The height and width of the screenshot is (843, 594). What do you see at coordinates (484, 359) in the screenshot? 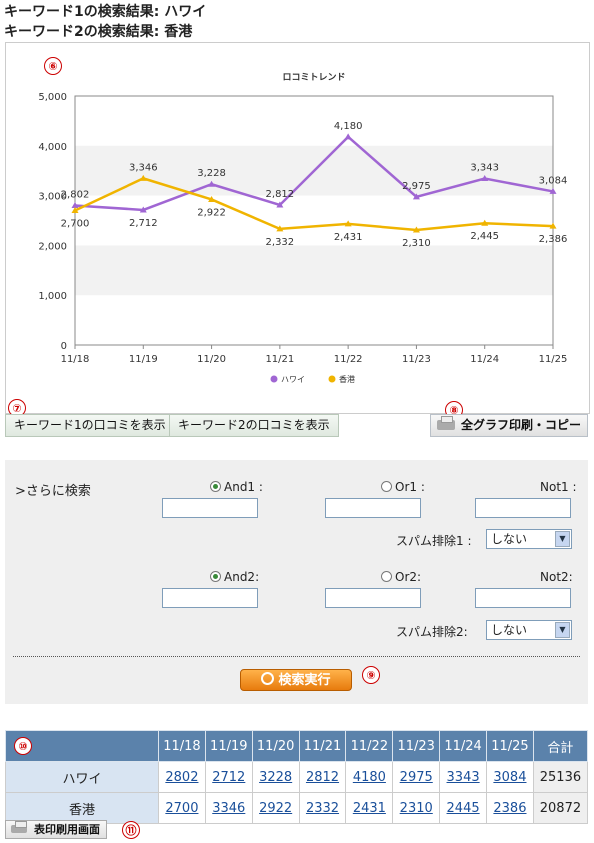
I see `x-tick-label: 11/24` at bounding box center [484, 359].